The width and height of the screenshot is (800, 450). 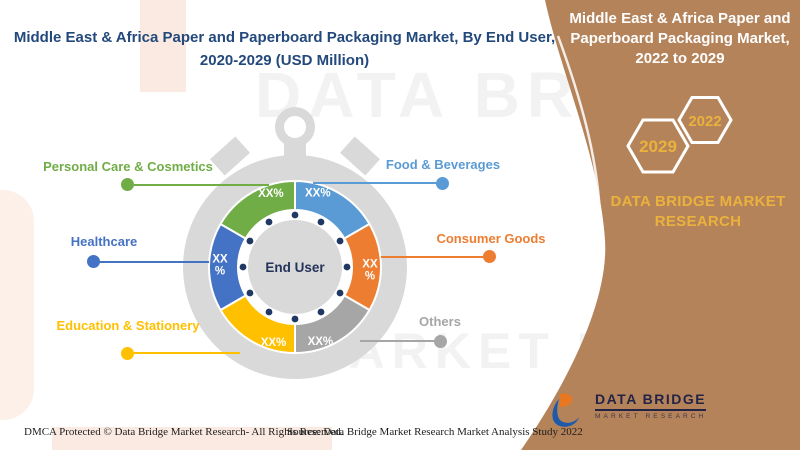 I want to click on leader-dot-education-stationery, so click(x=127, y=353).